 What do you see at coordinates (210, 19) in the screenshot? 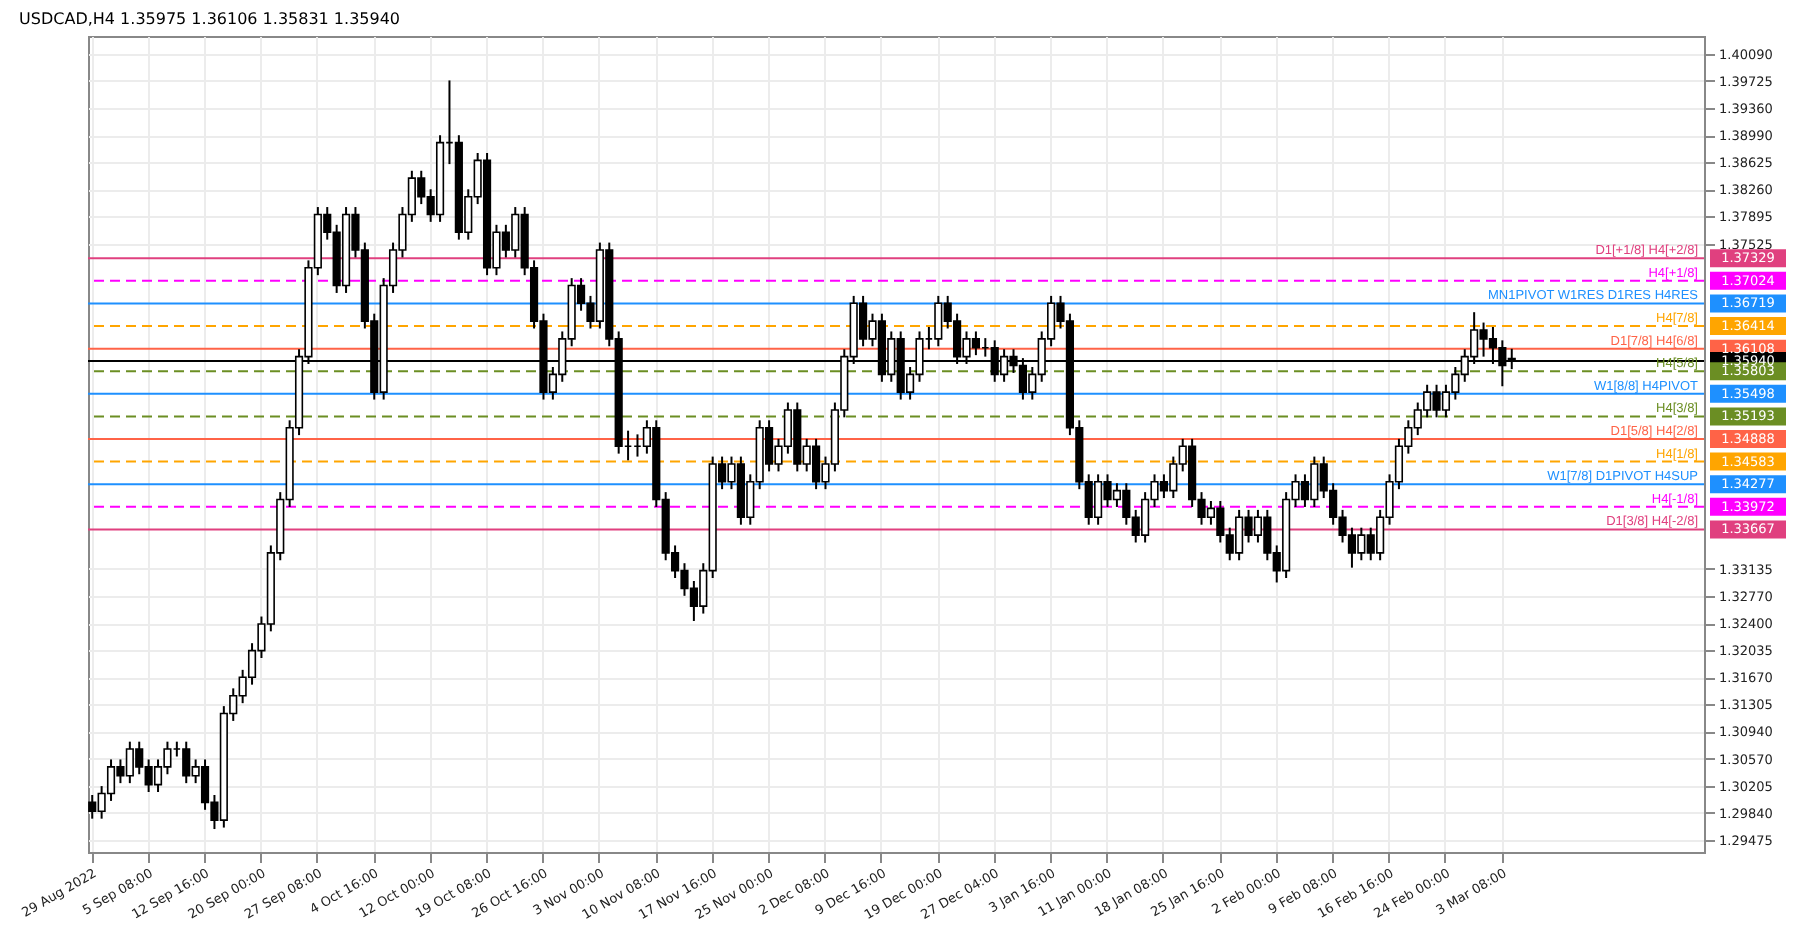
I see `chart-title: USDCAD,H4 1.35975 1.36106 1.35831 1.35940` at bounding box center [210, 19].